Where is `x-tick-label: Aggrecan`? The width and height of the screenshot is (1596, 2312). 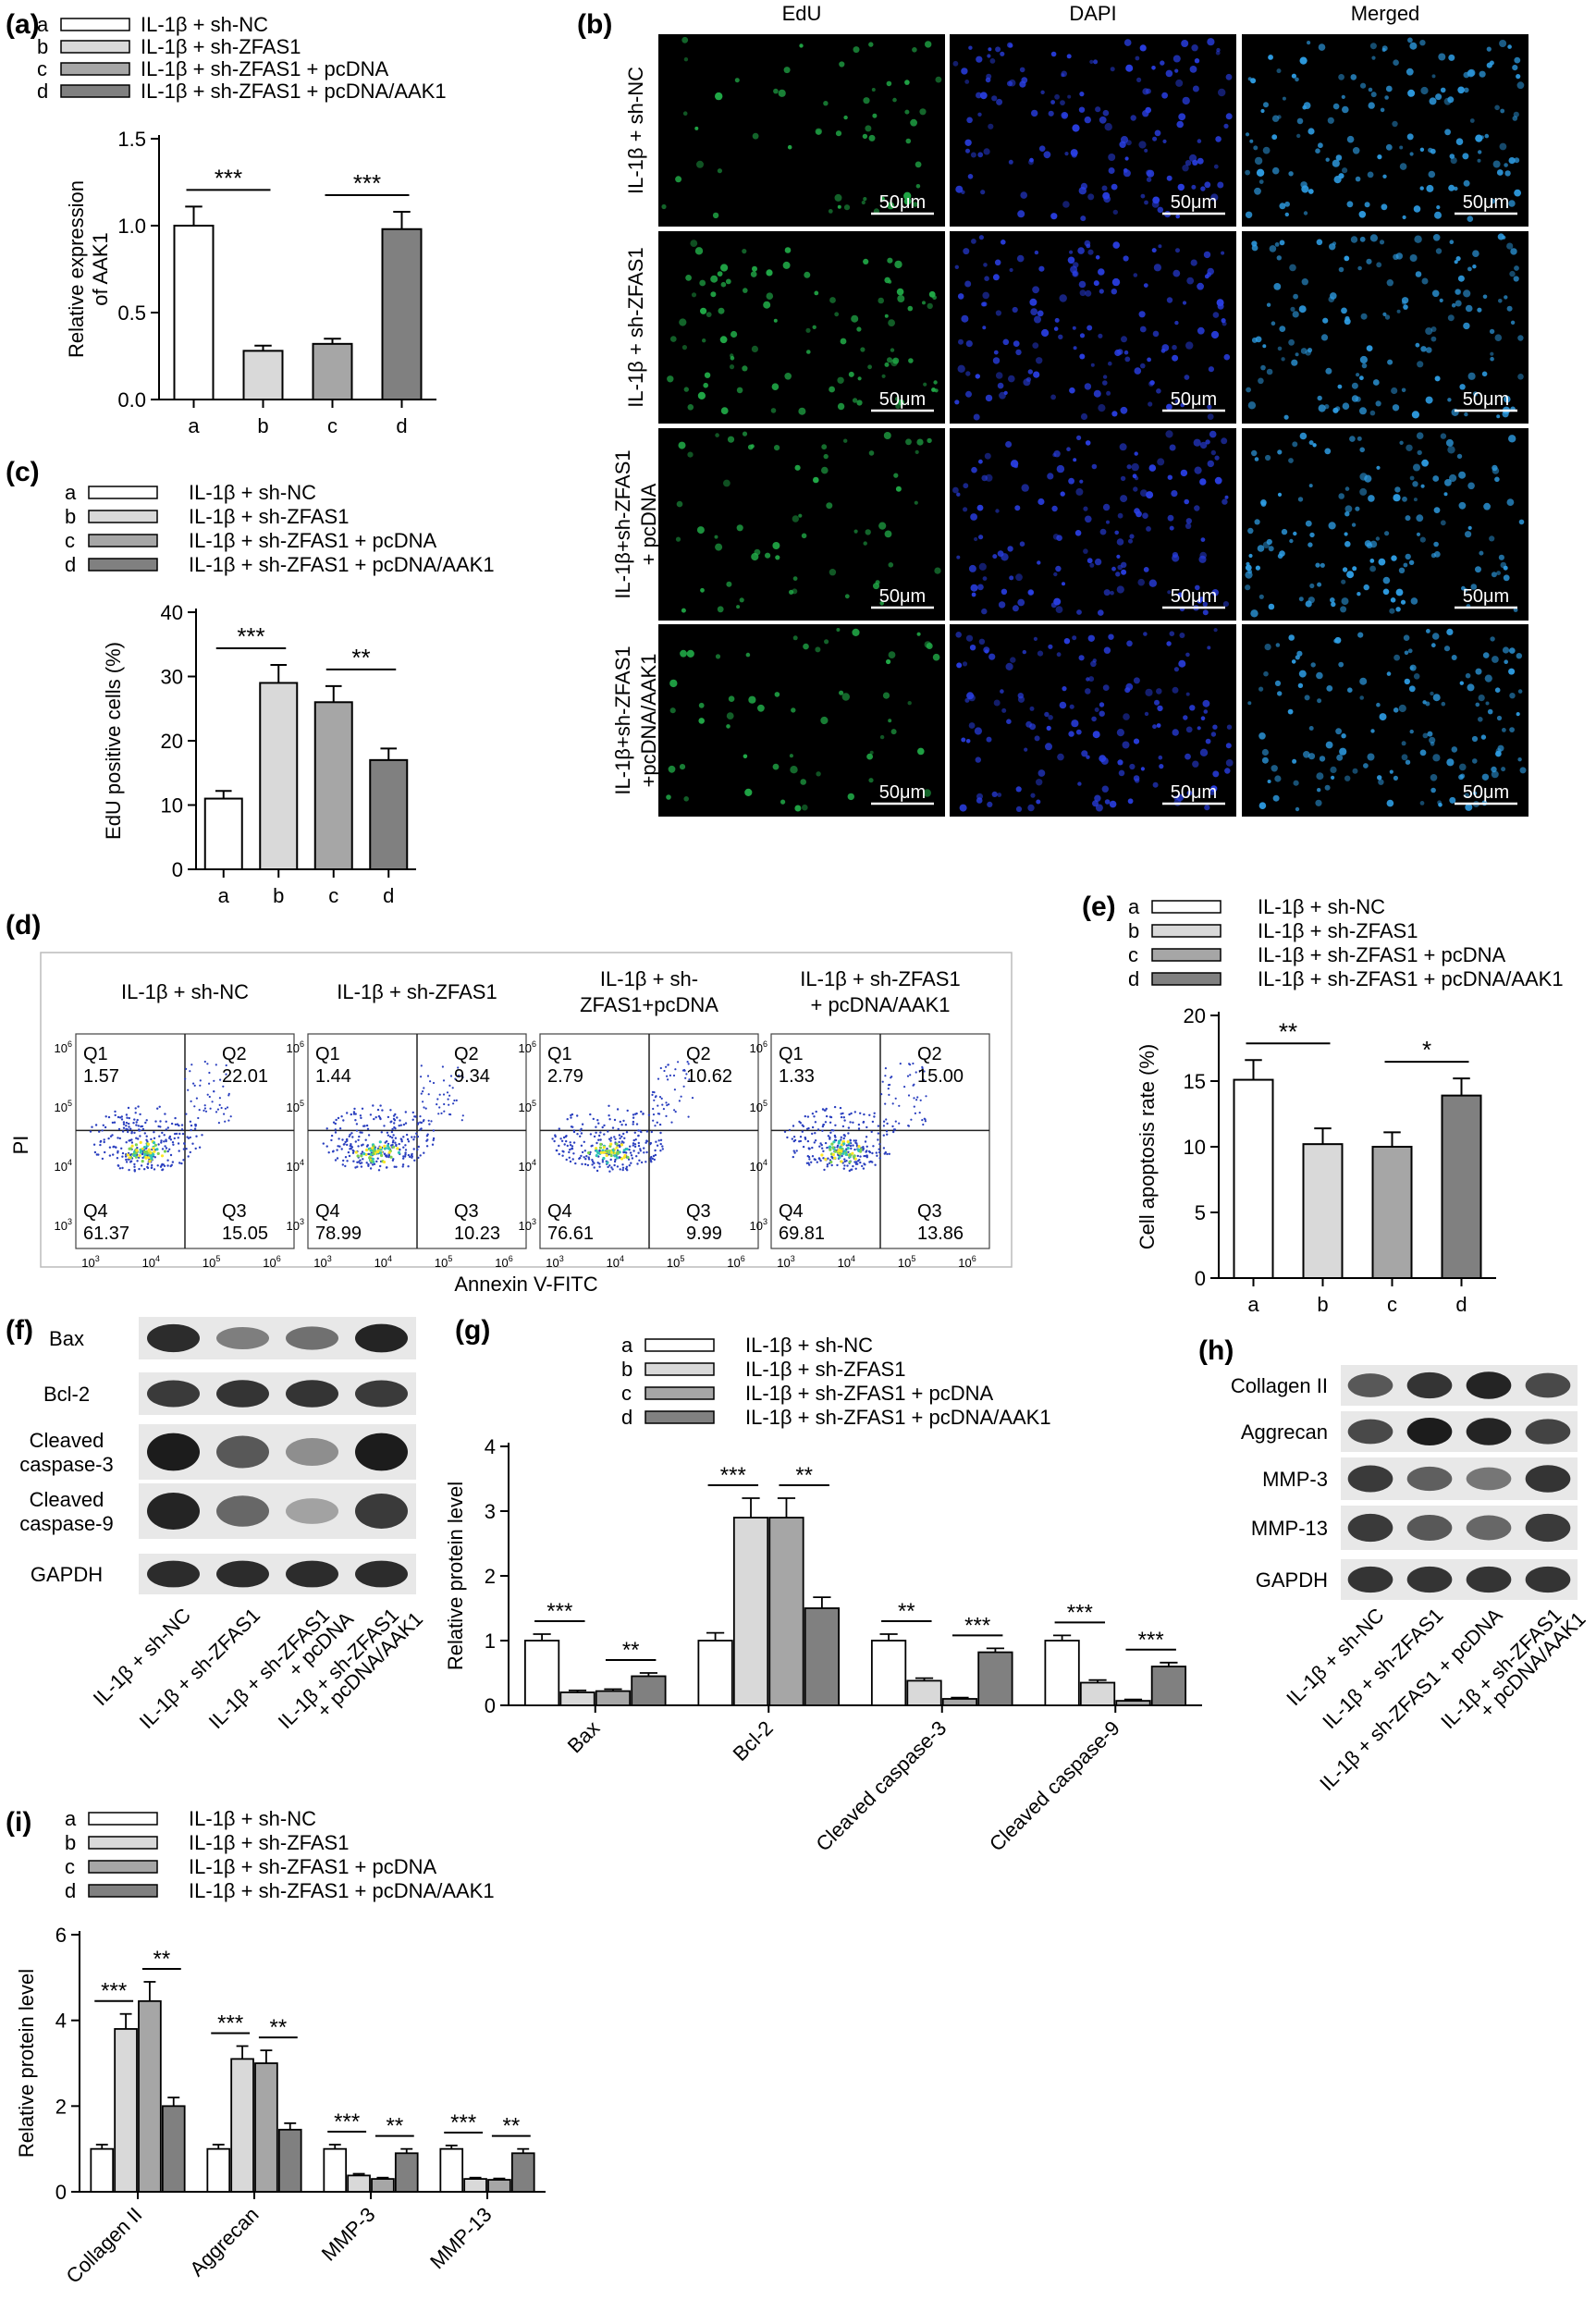
x-tick-label: Aggrecan is located at coordinates (224, 2242).